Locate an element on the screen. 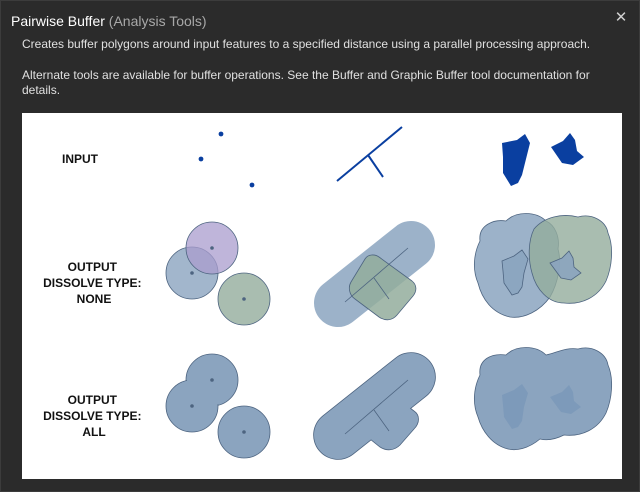 The width and height of the screenshot is (640, 492). toolbox-name: (Analysis Tools) is located at coordinates (157, 21).